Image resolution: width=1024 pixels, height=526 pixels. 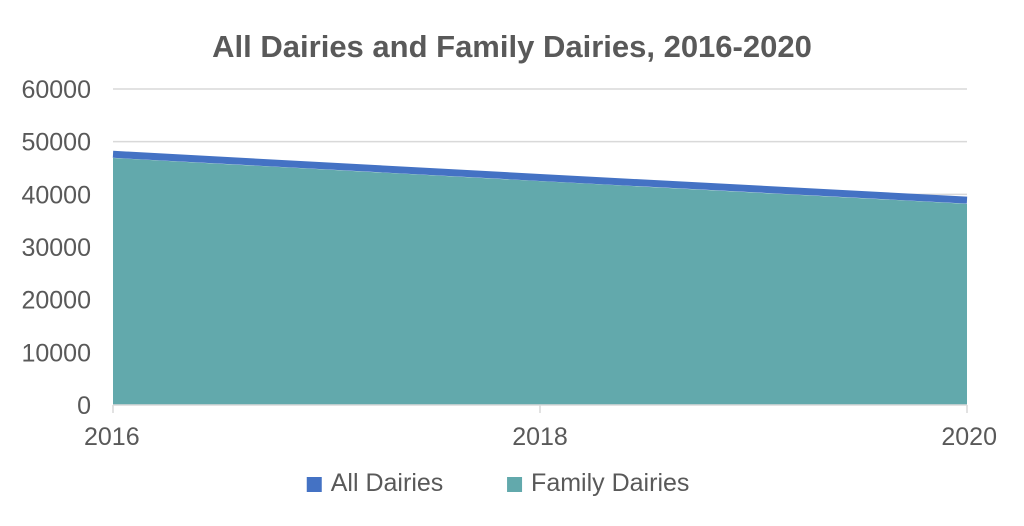 What do you see at coordinates (610, 483) in the screenshot?
I see `legend-label: Family Dairies` at bounding box center [610, 483].